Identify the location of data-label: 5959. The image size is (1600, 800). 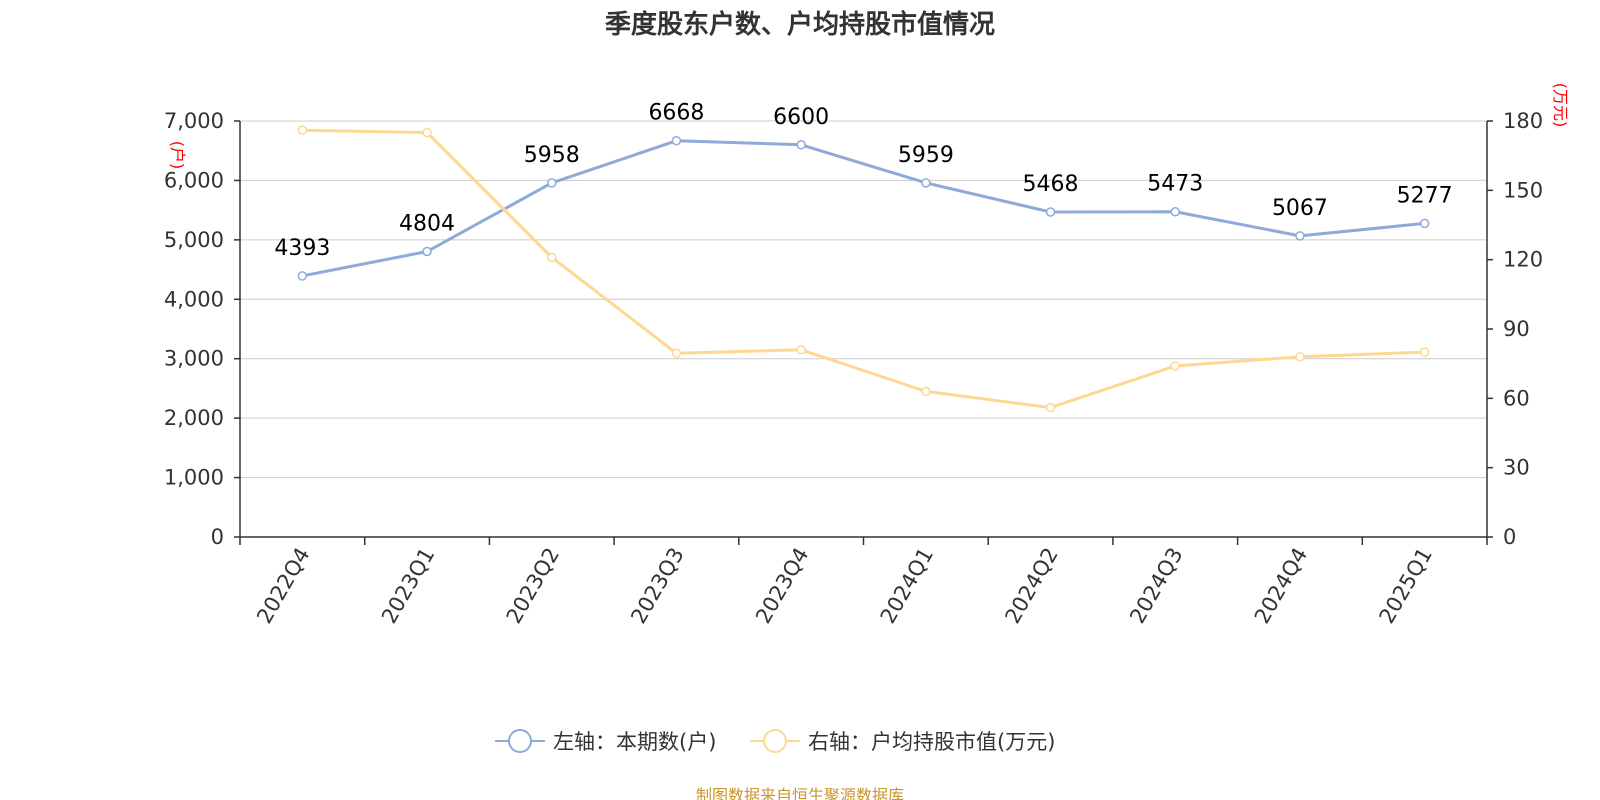
(926, 155).